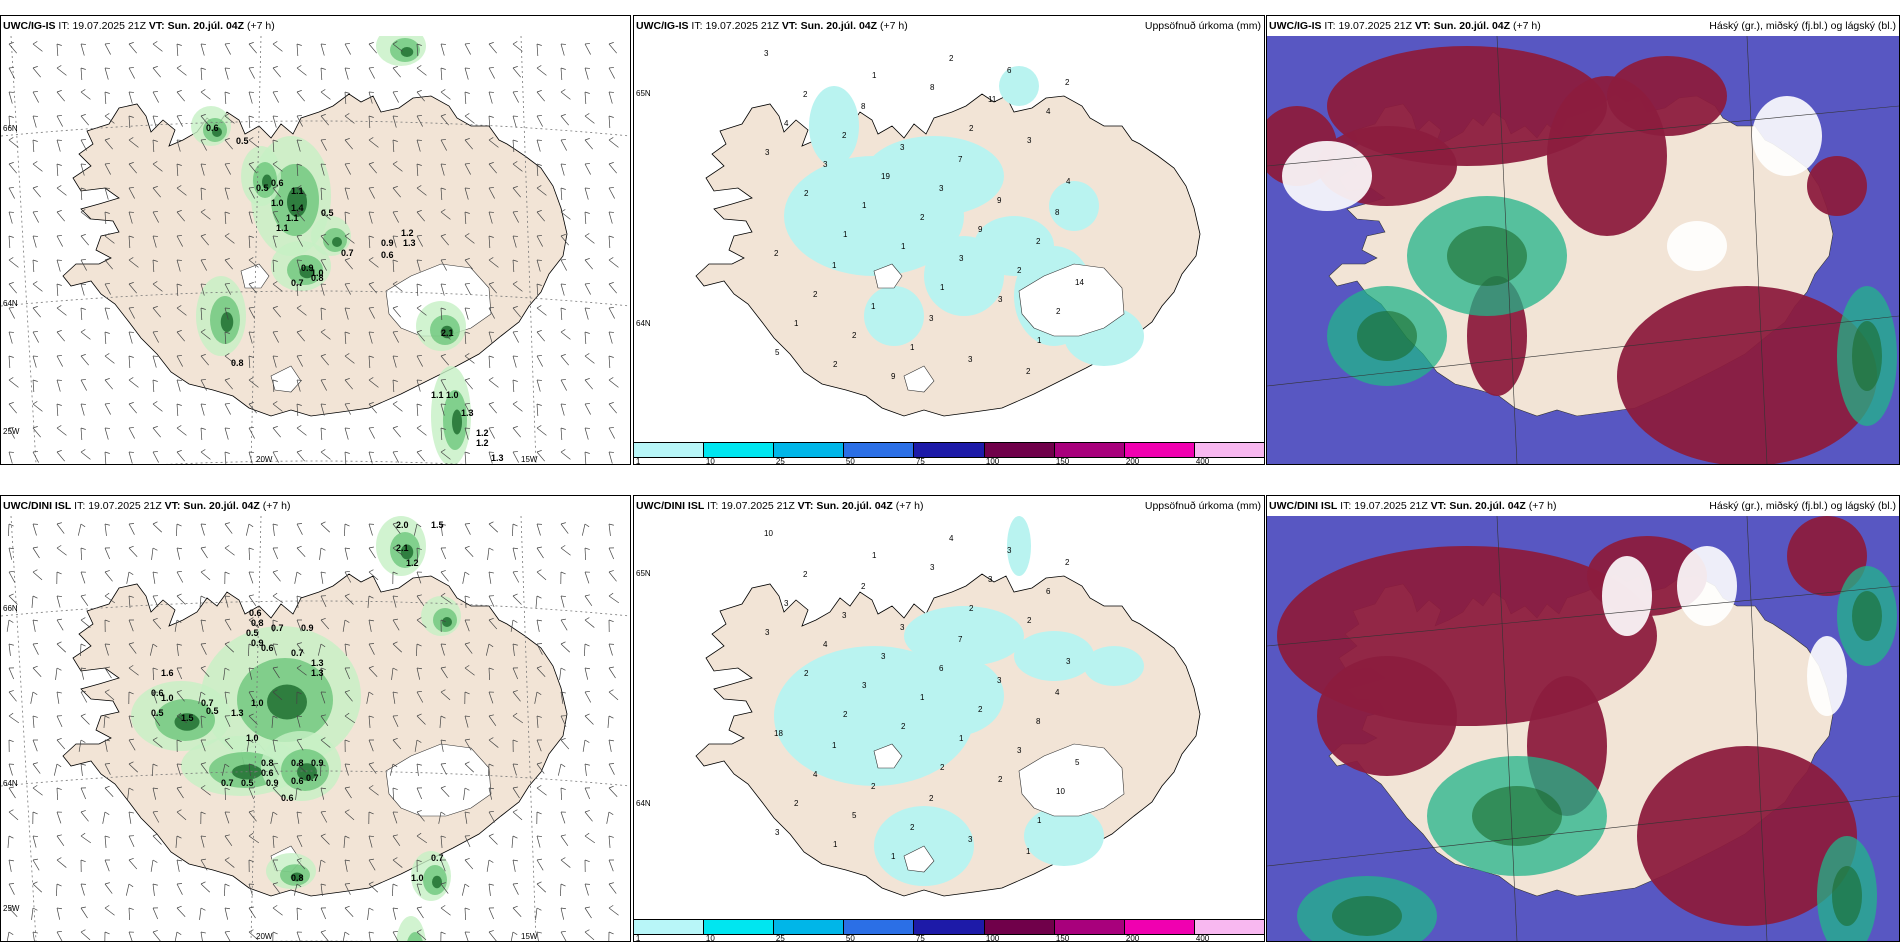  What do you see at coordinates (1391, 506) in the screenshot?
I see `it-value: 19.07.2025 21Z` at bounding box center [1391, 506].